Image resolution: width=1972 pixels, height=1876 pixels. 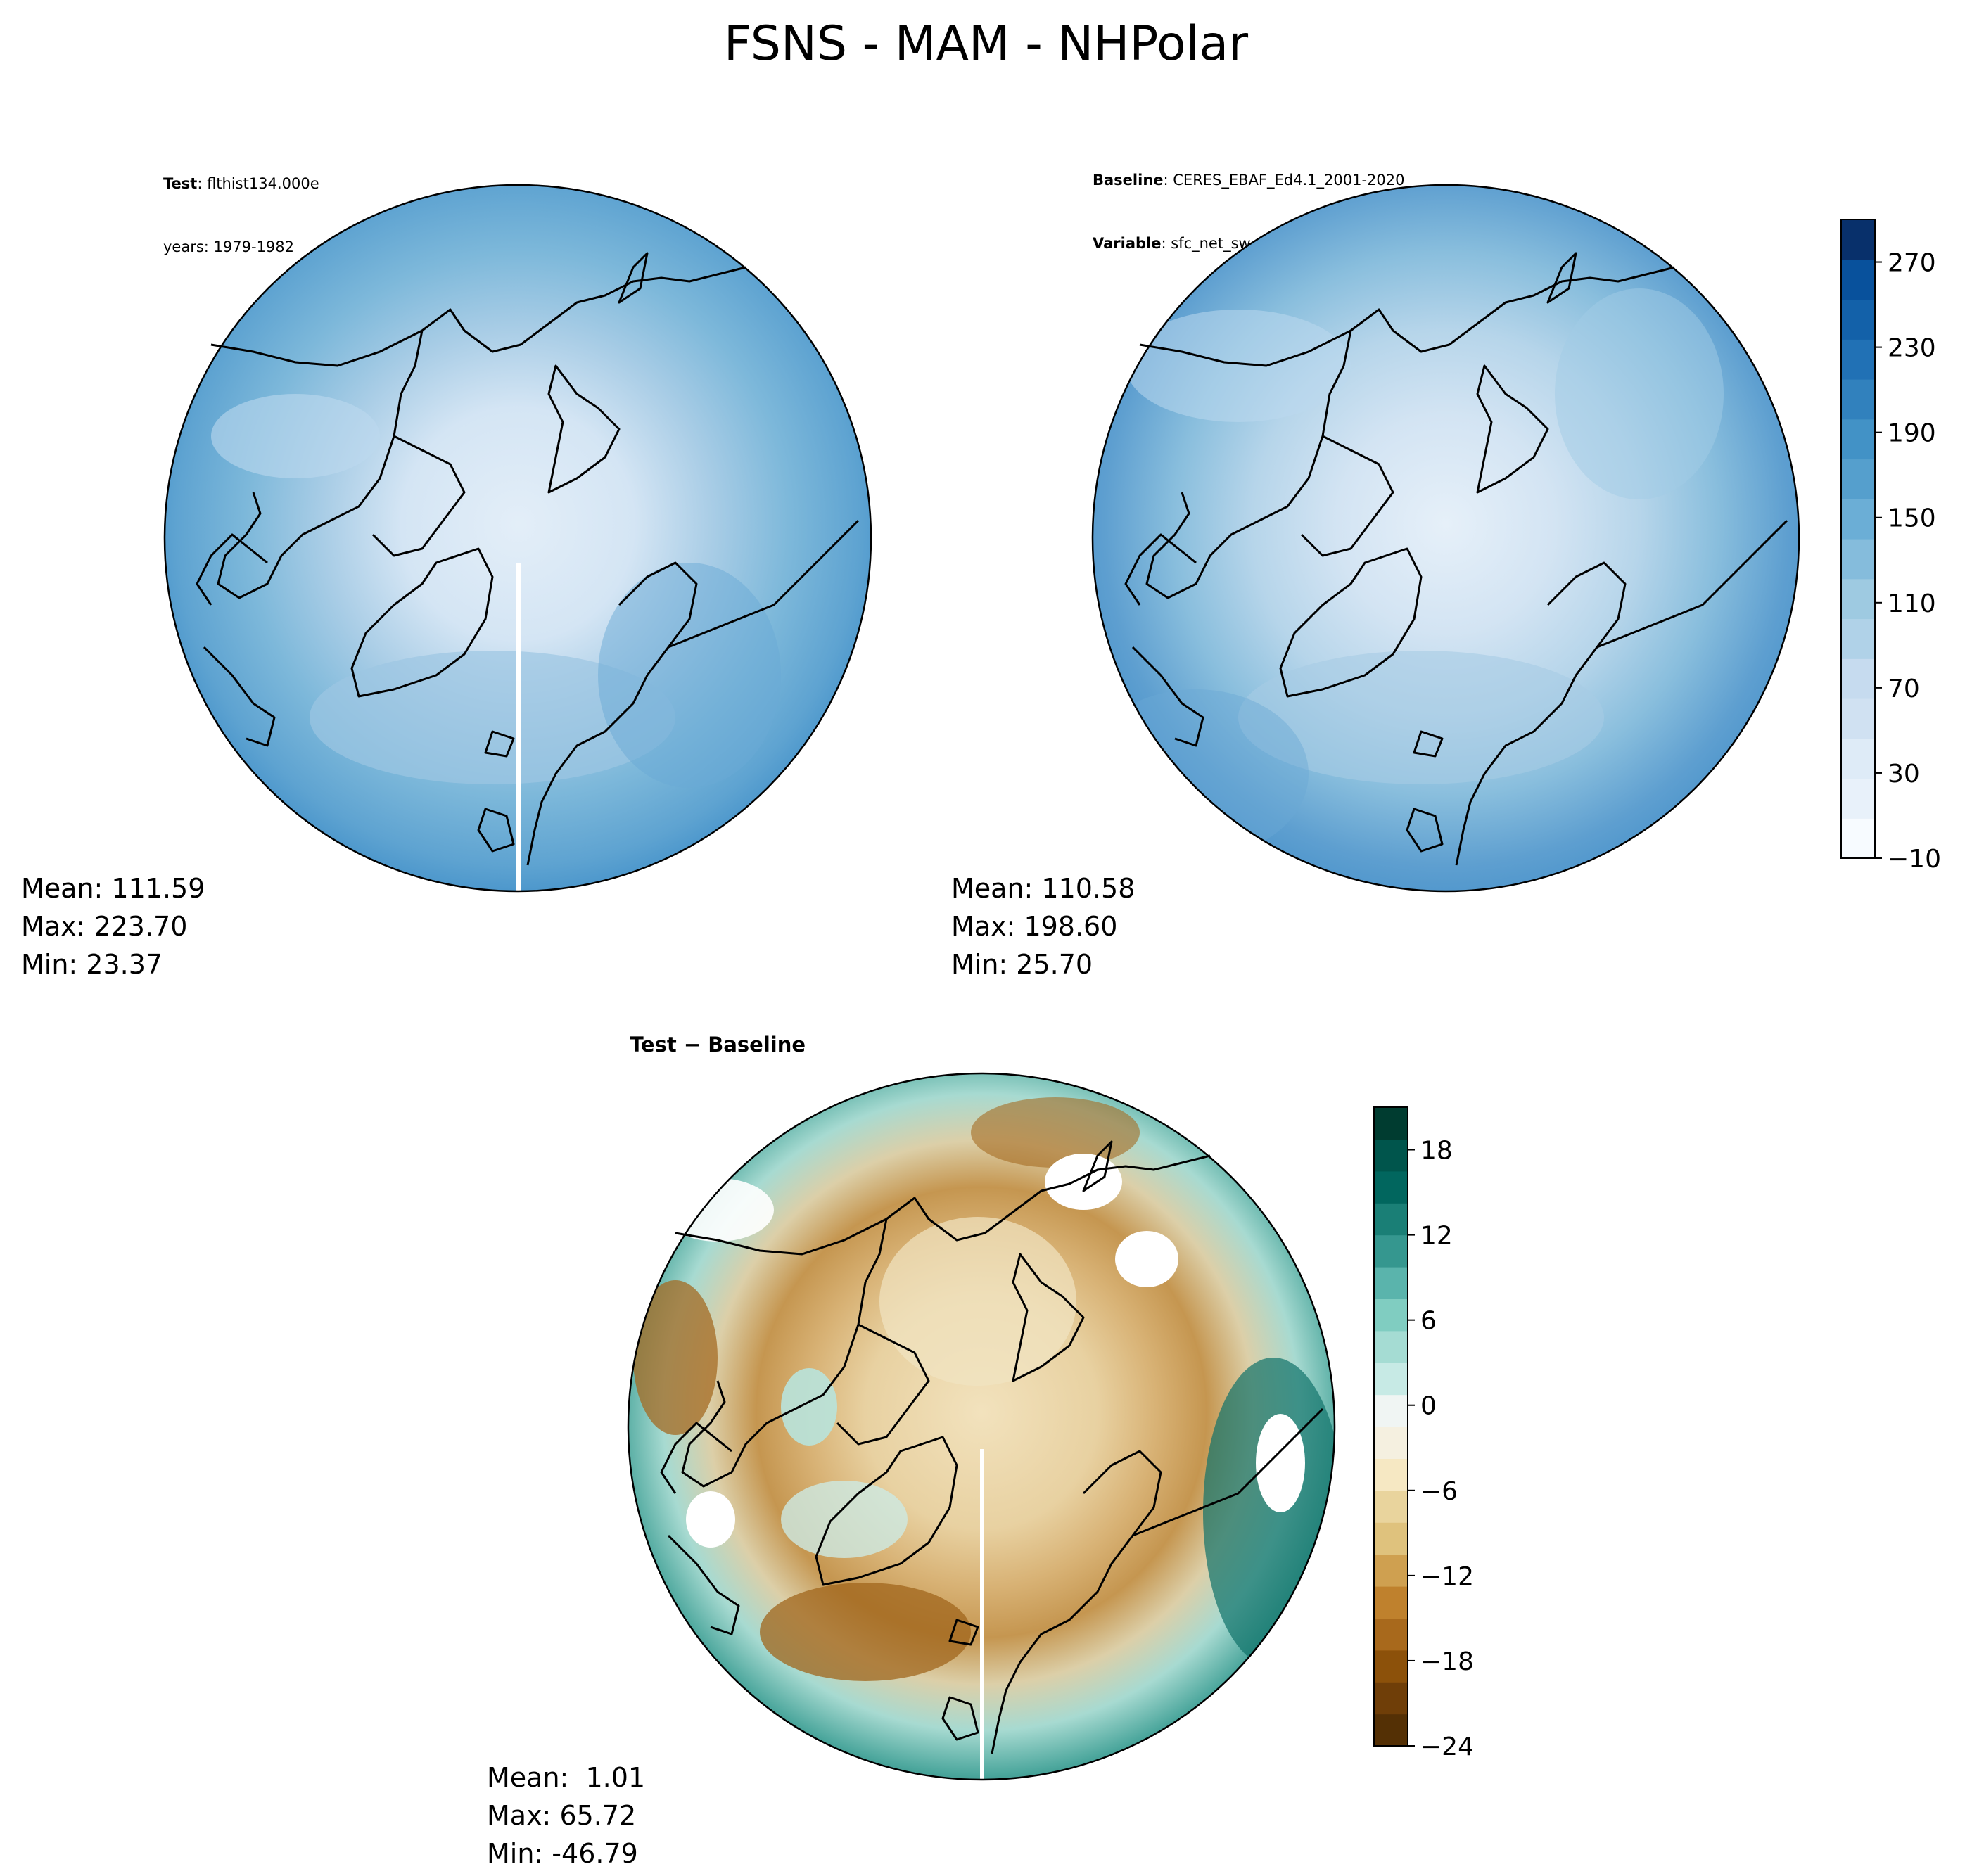 What do you see at coordinates (1904, 774) in the screenshot?
I see `cbar-main-tick-label: 30` at bounding box center [1904, 774].